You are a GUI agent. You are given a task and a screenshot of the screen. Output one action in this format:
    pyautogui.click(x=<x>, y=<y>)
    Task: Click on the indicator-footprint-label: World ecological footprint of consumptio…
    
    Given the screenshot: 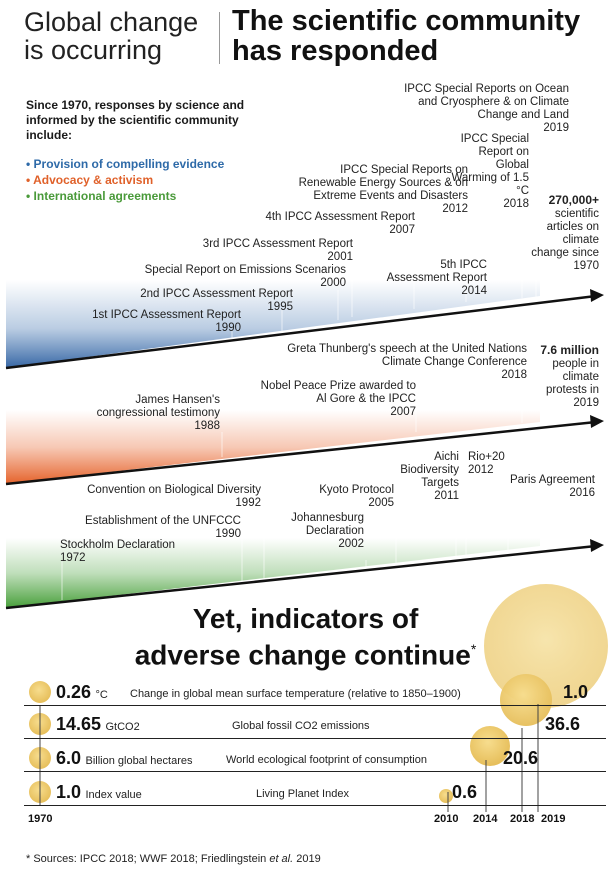 What is the action you would take?
    pyautogui.click(x=326, y=760)
    